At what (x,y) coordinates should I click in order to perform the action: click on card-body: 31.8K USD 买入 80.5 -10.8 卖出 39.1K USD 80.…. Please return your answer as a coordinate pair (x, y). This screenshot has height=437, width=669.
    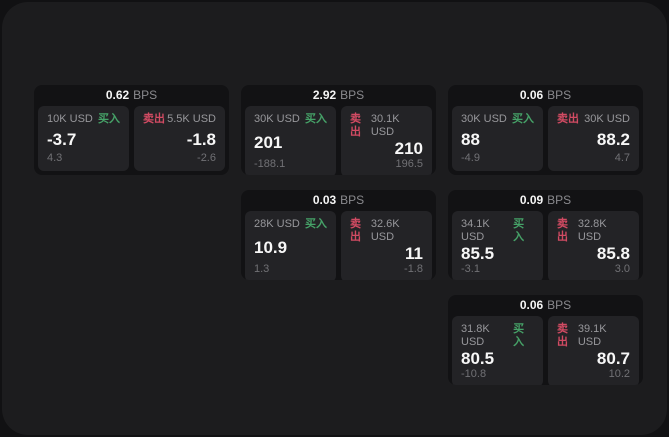
    Looking at the image, I should click on (545, 350).